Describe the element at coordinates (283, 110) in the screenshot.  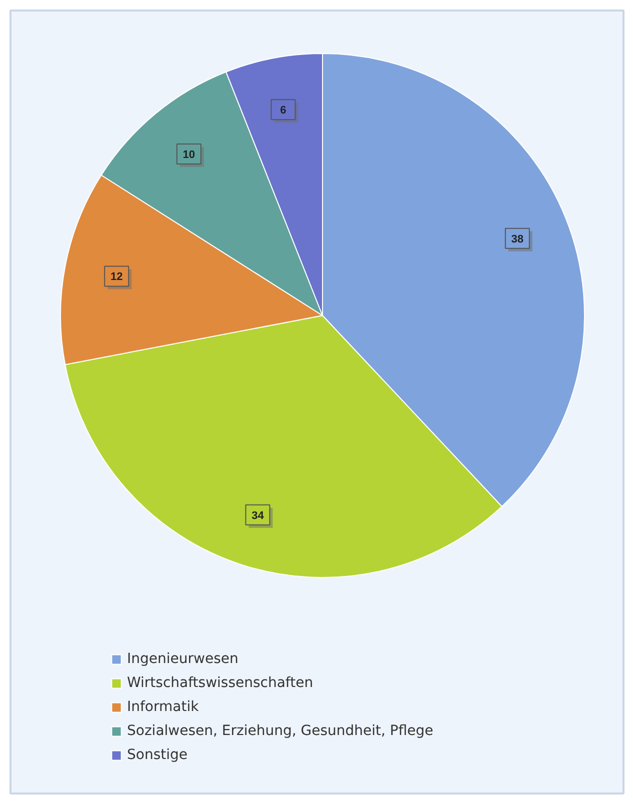
I see `data-label: 6` at that location.